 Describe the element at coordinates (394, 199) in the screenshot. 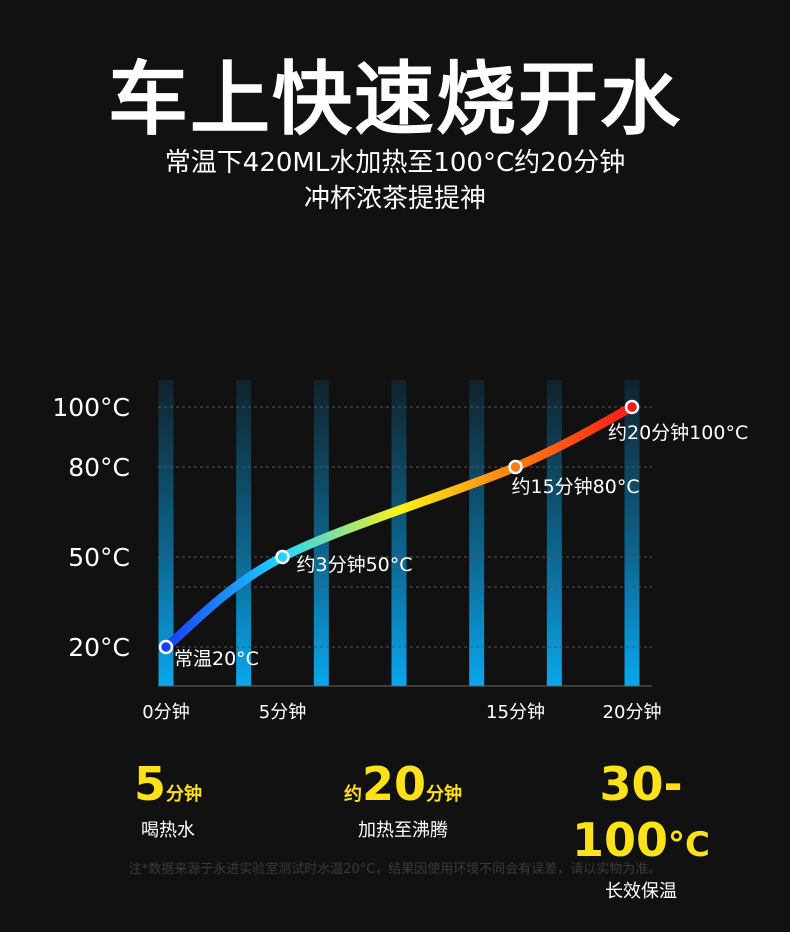

I see `subtitle-line-2: 冲杯浓茶提提神` at that location.